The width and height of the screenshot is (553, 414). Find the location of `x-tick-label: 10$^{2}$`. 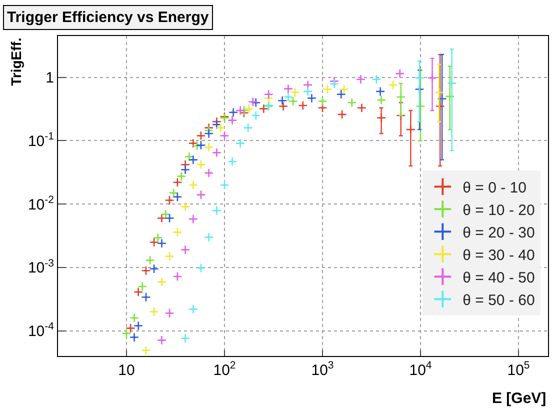

x-tick-label: 10$^{2}$ is located at coordinates (224, 369).